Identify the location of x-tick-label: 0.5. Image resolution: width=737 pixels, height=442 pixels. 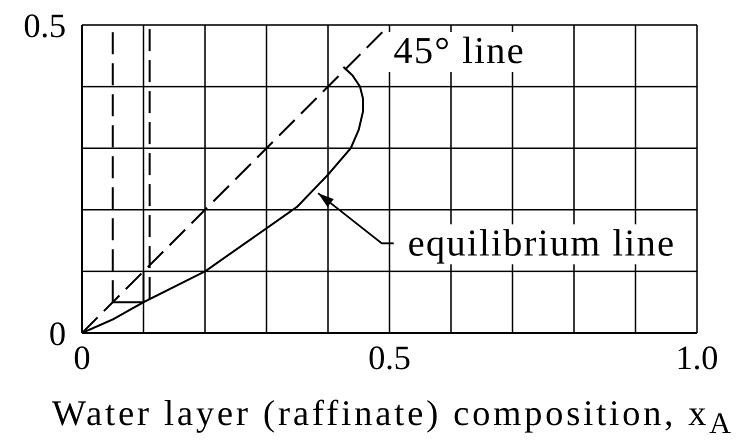
(389, 359).